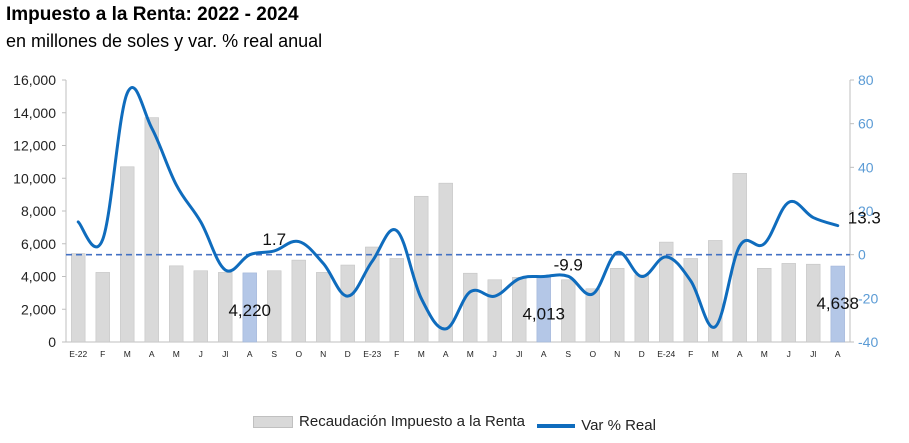 This screenshot has width=909, height=443. Describe the element at coordinates (34, 178) in the screenshot. I see `y-left-tick-label: 10,000` at that location.